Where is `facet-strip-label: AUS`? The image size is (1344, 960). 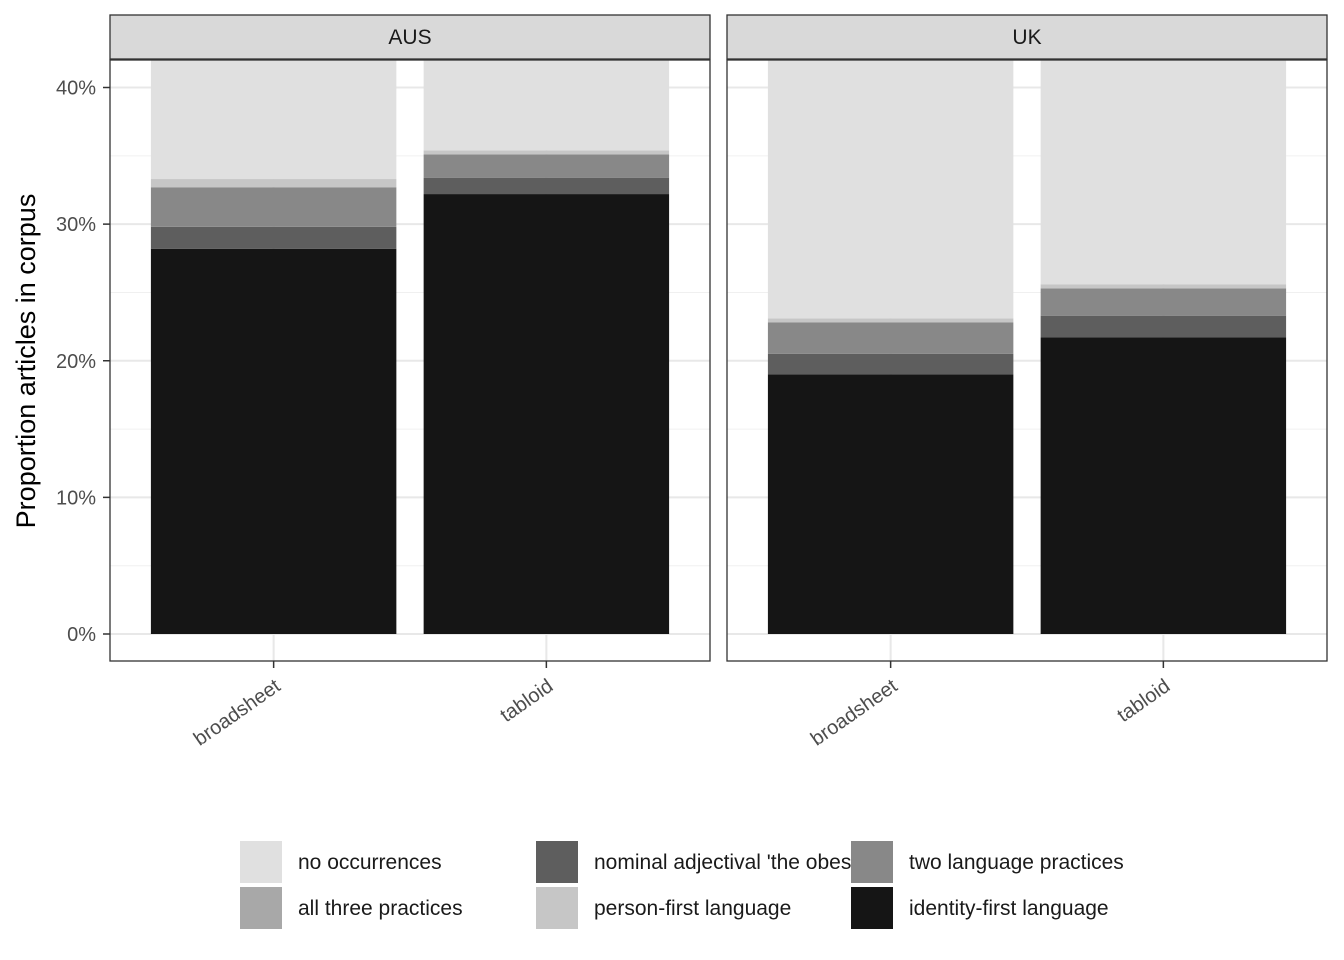
facet-strip-label: AUS is located at coordinates (409, 37).